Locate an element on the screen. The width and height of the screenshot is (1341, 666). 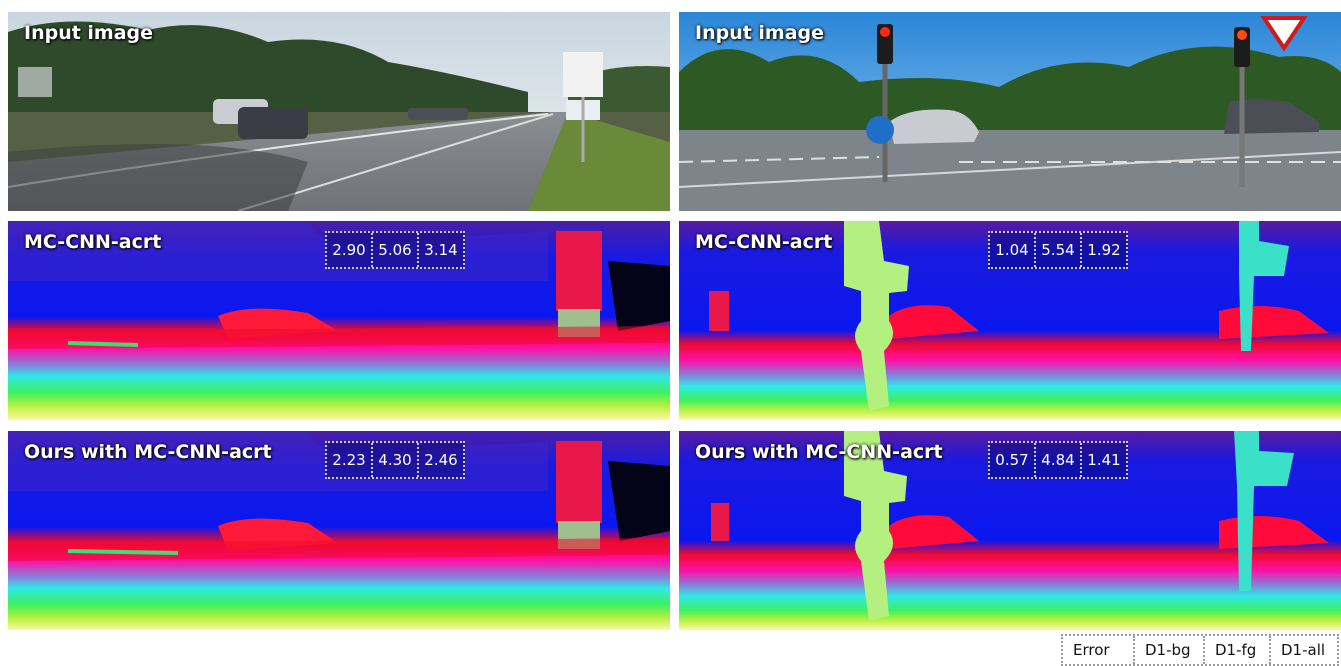
right-baseline-disparity-map is located at coordinates (1010, 320).